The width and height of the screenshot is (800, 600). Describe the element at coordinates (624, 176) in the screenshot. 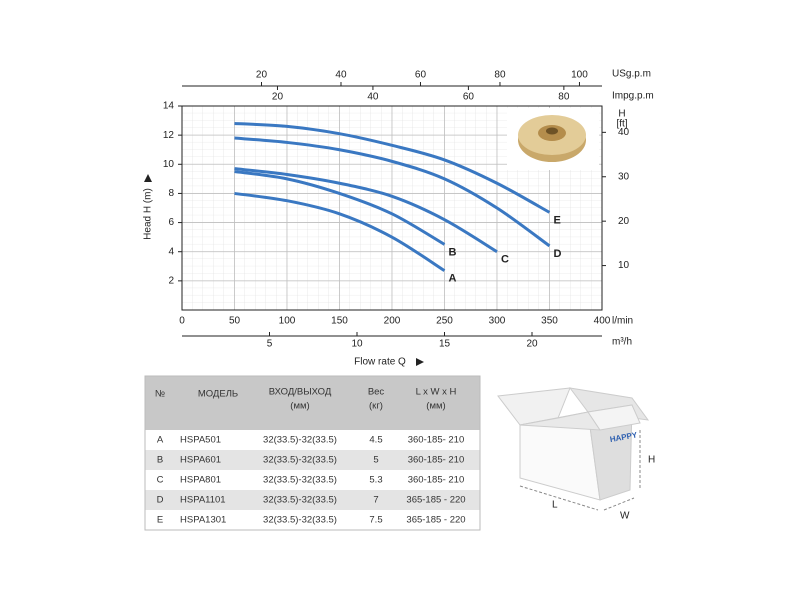

I see `y2-tick-label: 30` at that location.